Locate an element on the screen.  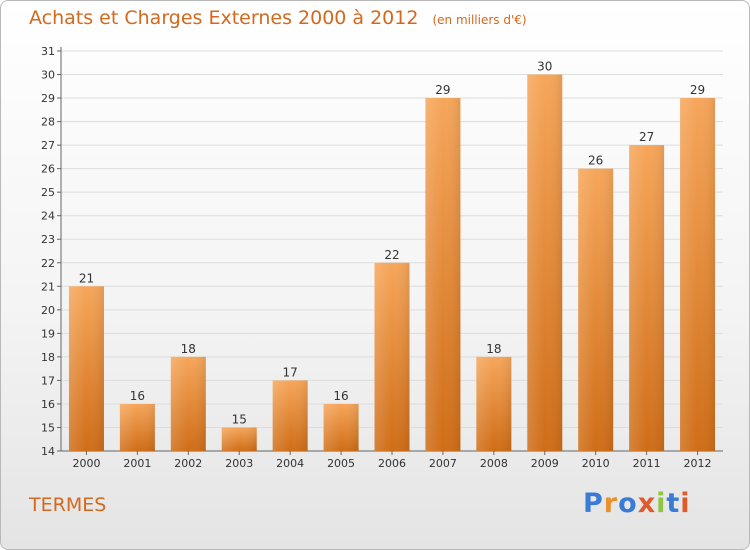
logo-letter: o is located at coordinates (628, 503).